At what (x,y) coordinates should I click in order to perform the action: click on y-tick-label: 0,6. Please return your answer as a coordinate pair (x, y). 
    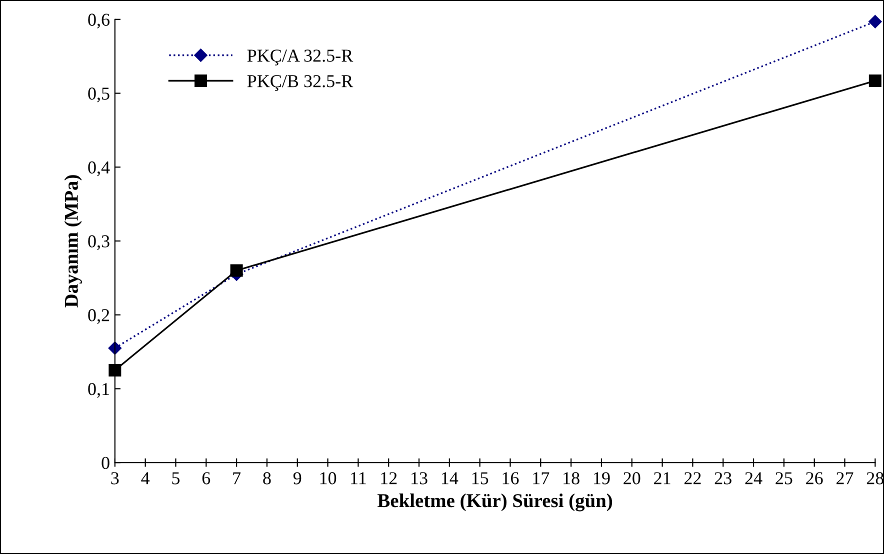
    Looking at the image, I should click on (99, 21).